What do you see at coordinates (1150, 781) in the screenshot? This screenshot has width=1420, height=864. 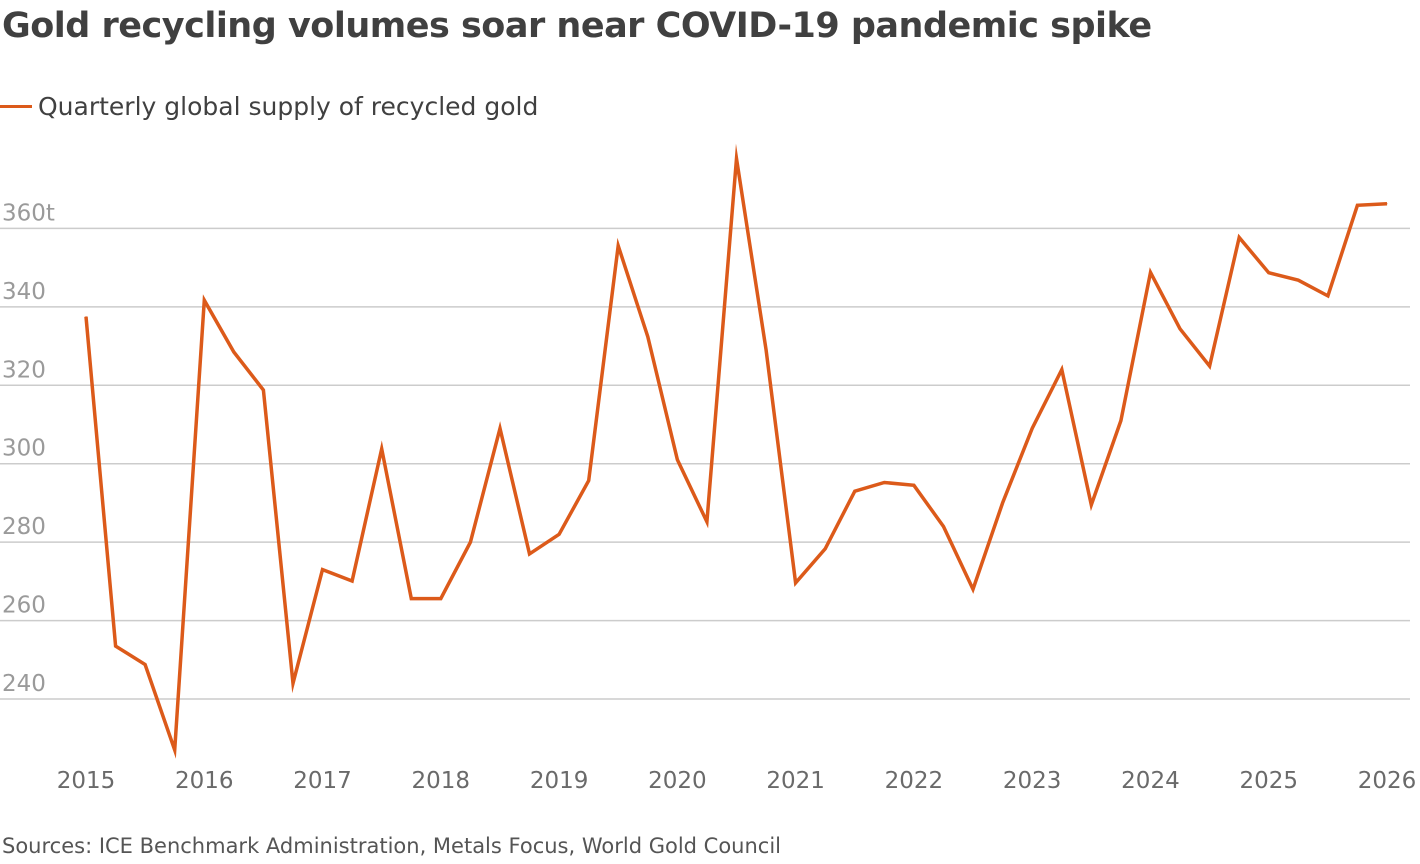 I see `x-tick-label-2024: 2024` at bounding box center [1150, 781].